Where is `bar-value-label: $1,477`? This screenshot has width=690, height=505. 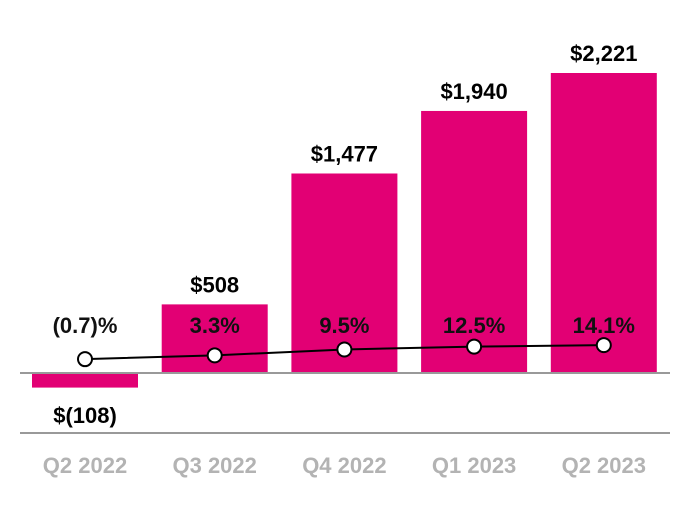 bar-value-label: $1,477 is located at coordinates (344, 153).